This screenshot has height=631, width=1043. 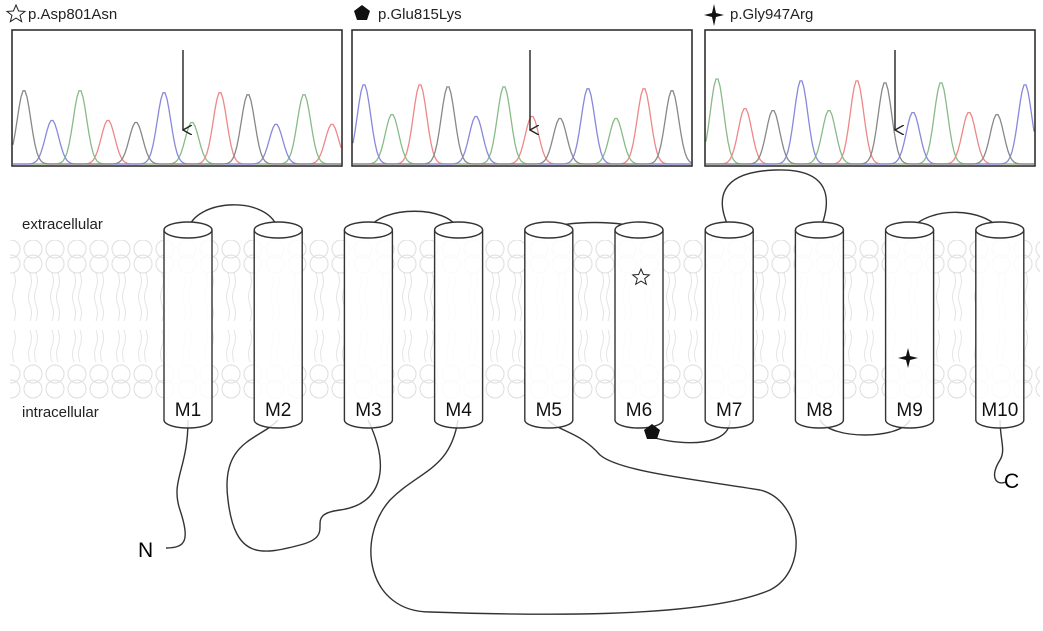 I want to click on helix: M4, so click(x=458, y=325).